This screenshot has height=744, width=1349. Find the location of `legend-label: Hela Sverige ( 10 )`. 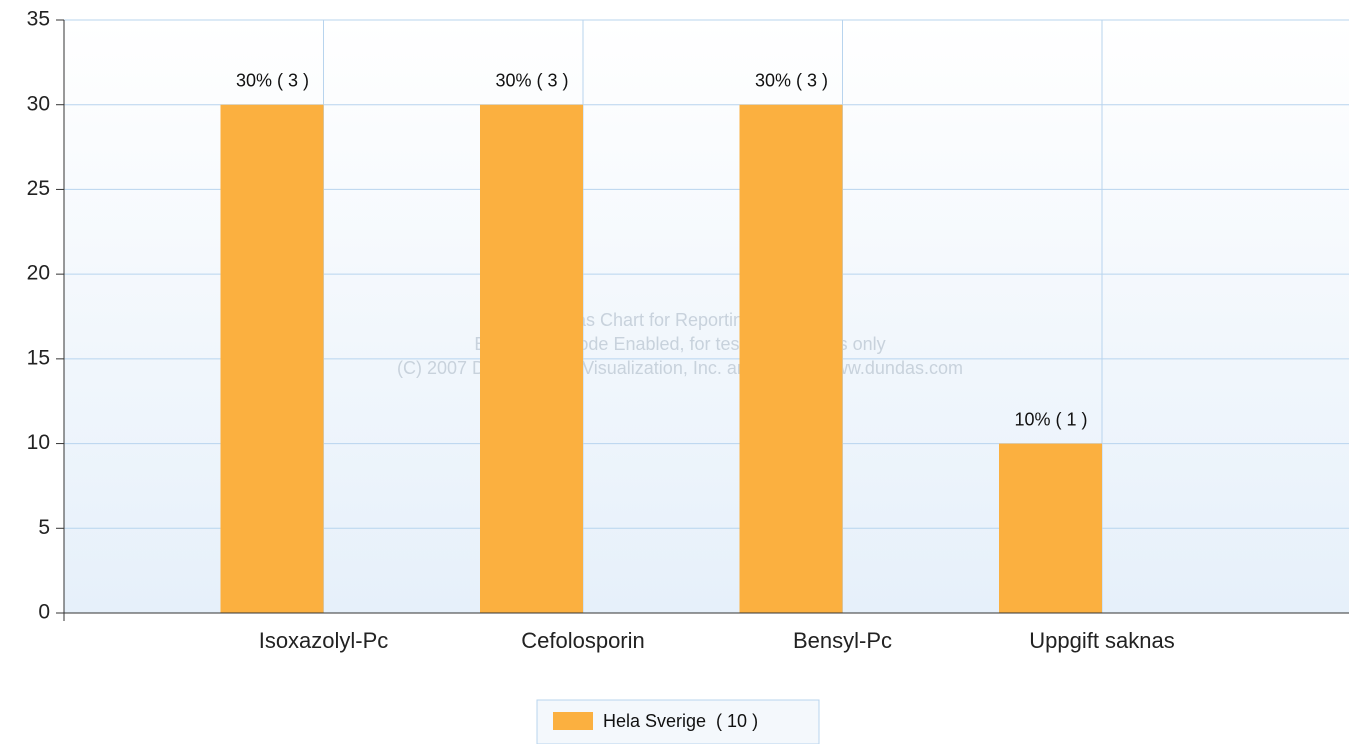

legend-label: Hela Sverige ( 10 ) is located at coordinates (680, 721).